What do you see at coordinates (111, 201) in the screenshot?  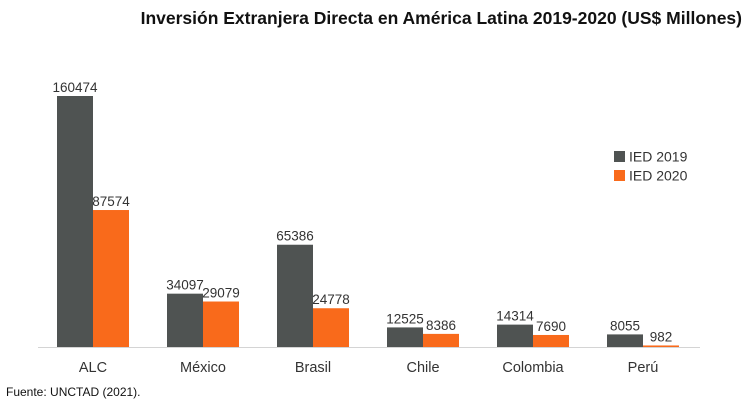 I see `data-label: 87574` at bounding box center [111, 201].